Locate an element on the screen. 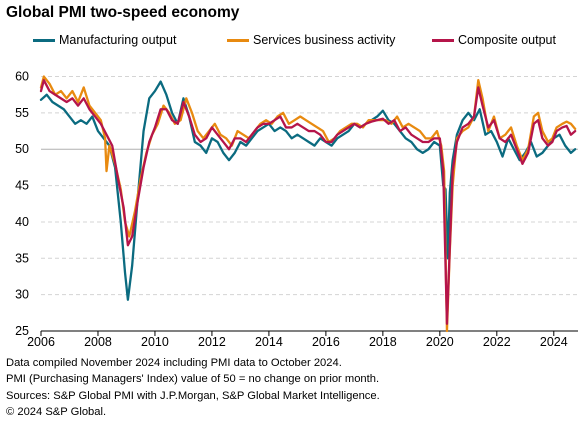 The height and width of the screenshot is (425, 584). footnote-copyright: © 2024 S&P Global. is located at coordinates (56, 411).